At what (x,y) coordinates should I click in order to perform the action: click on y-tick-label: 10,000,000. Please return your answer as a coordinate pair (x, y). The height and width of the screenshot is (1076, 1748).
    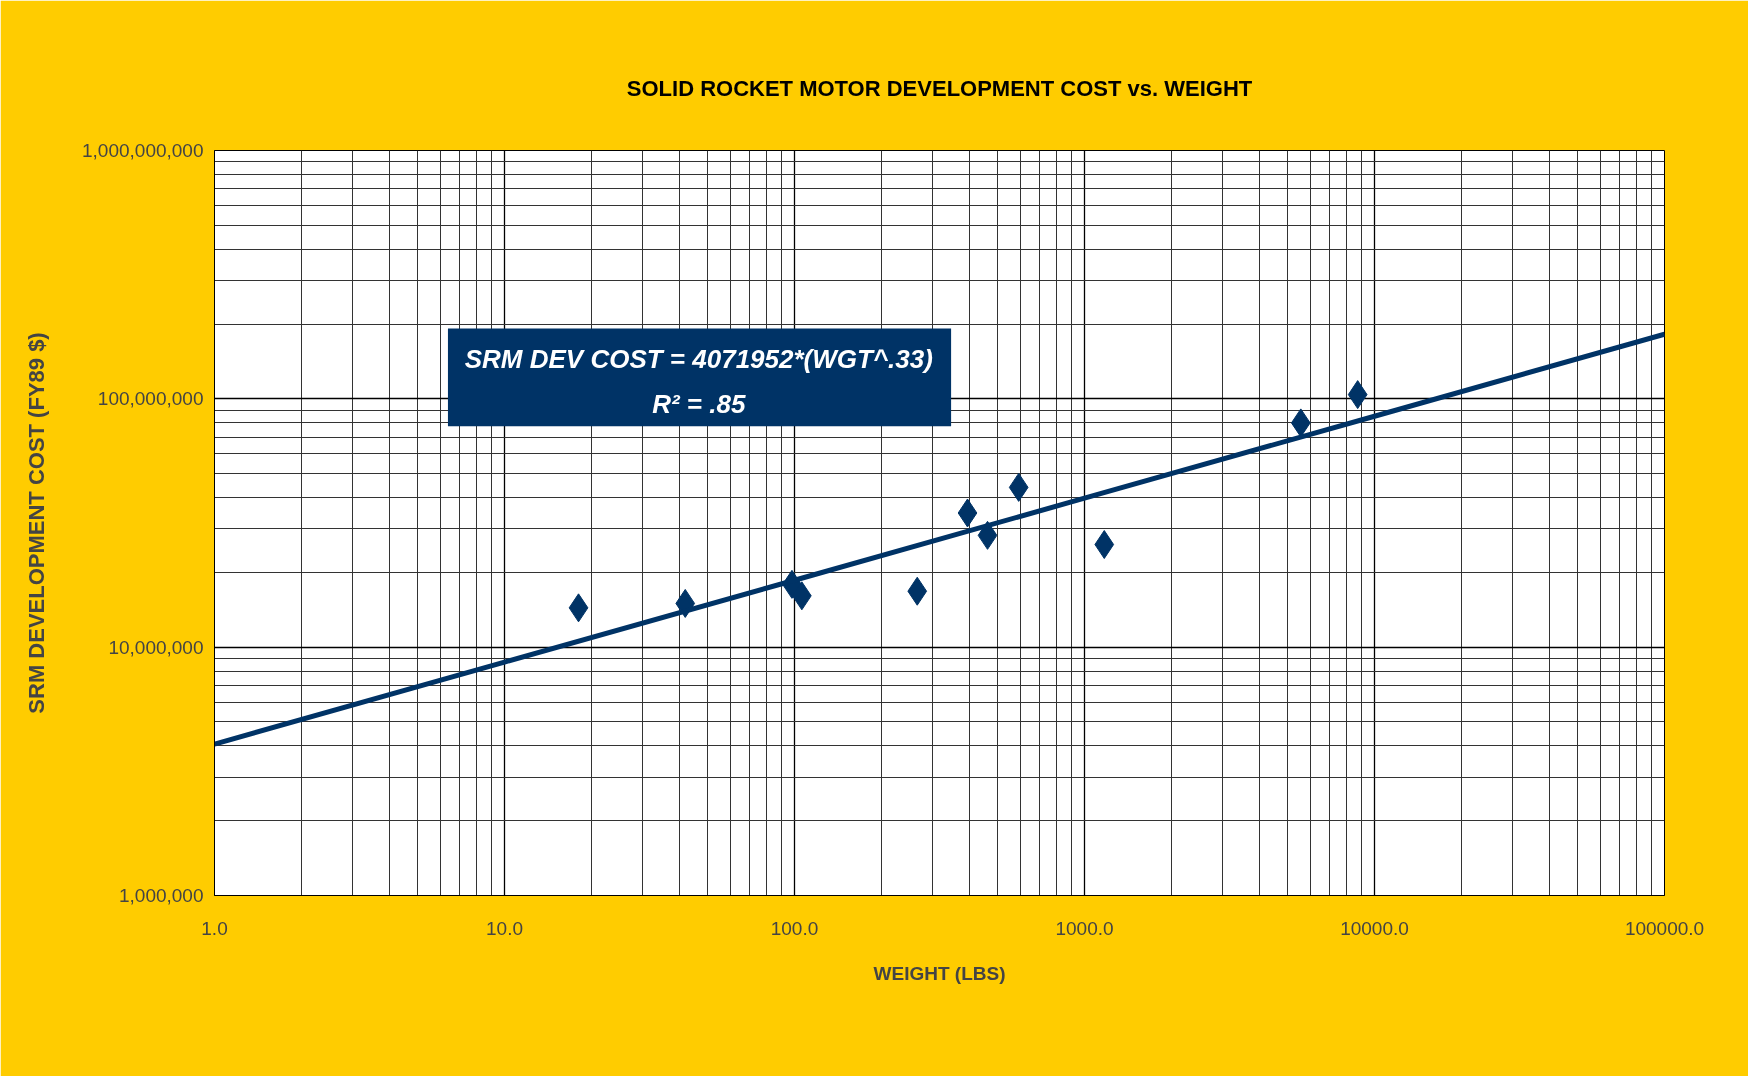
    Looking at the image, I should click on (156, 647).